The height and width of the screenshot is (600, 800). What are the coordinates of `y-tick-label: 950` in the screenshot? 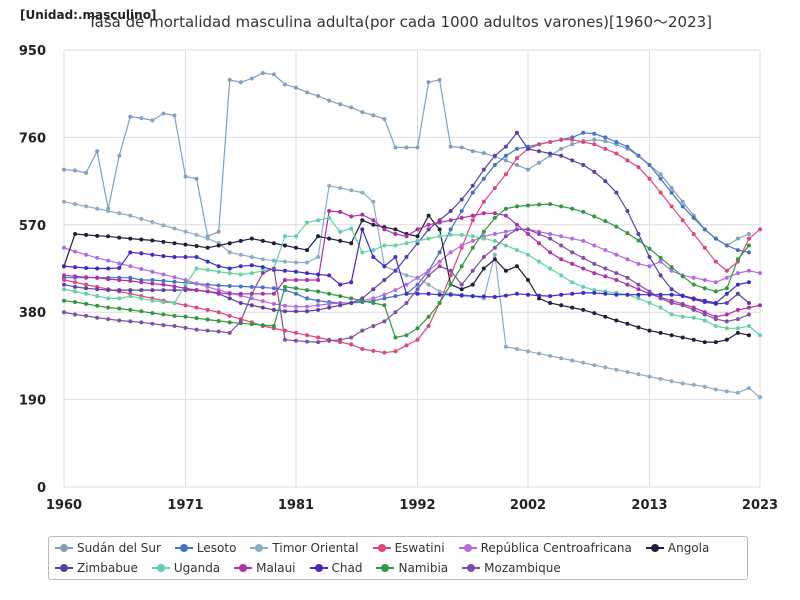 It's located at (32, 51).